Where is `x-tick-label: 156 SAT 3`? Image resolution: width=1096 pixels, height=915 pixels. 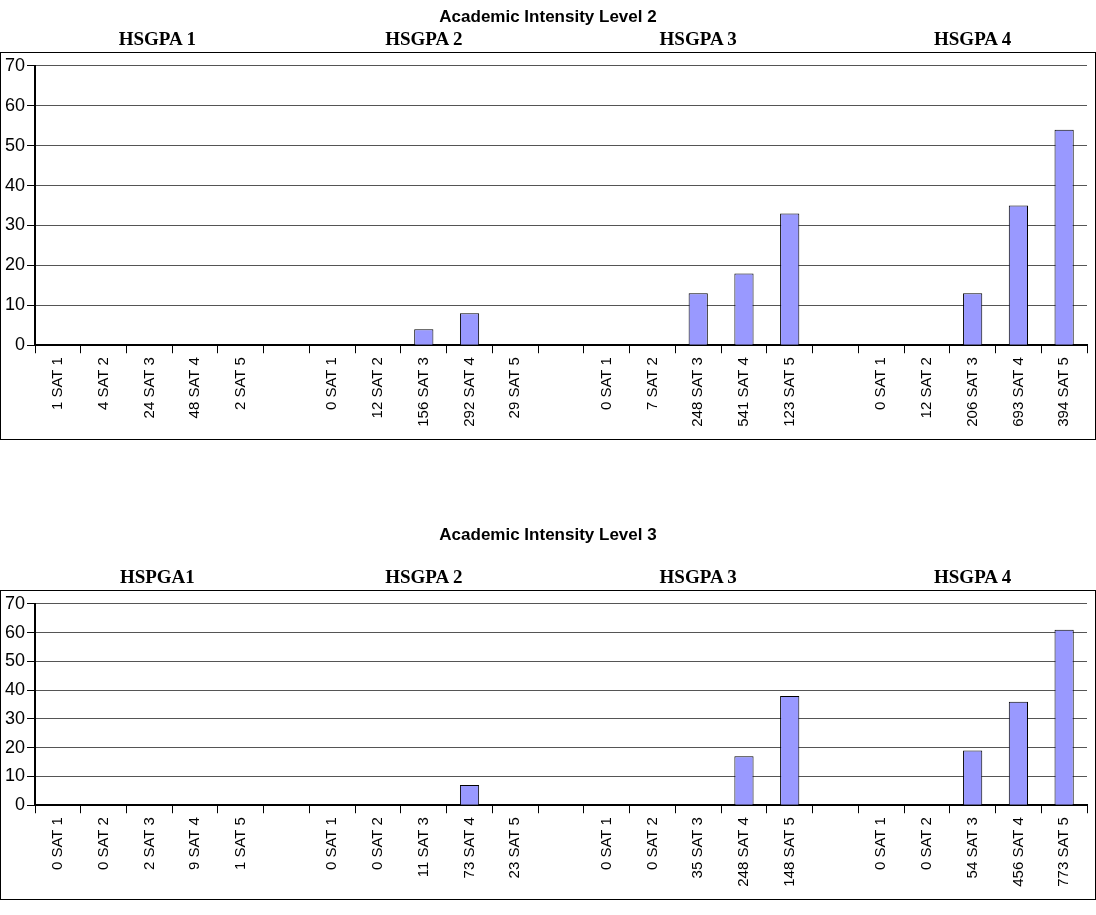
x-tick-label: 156 SAT 3 is located at coordinates (422, 392).